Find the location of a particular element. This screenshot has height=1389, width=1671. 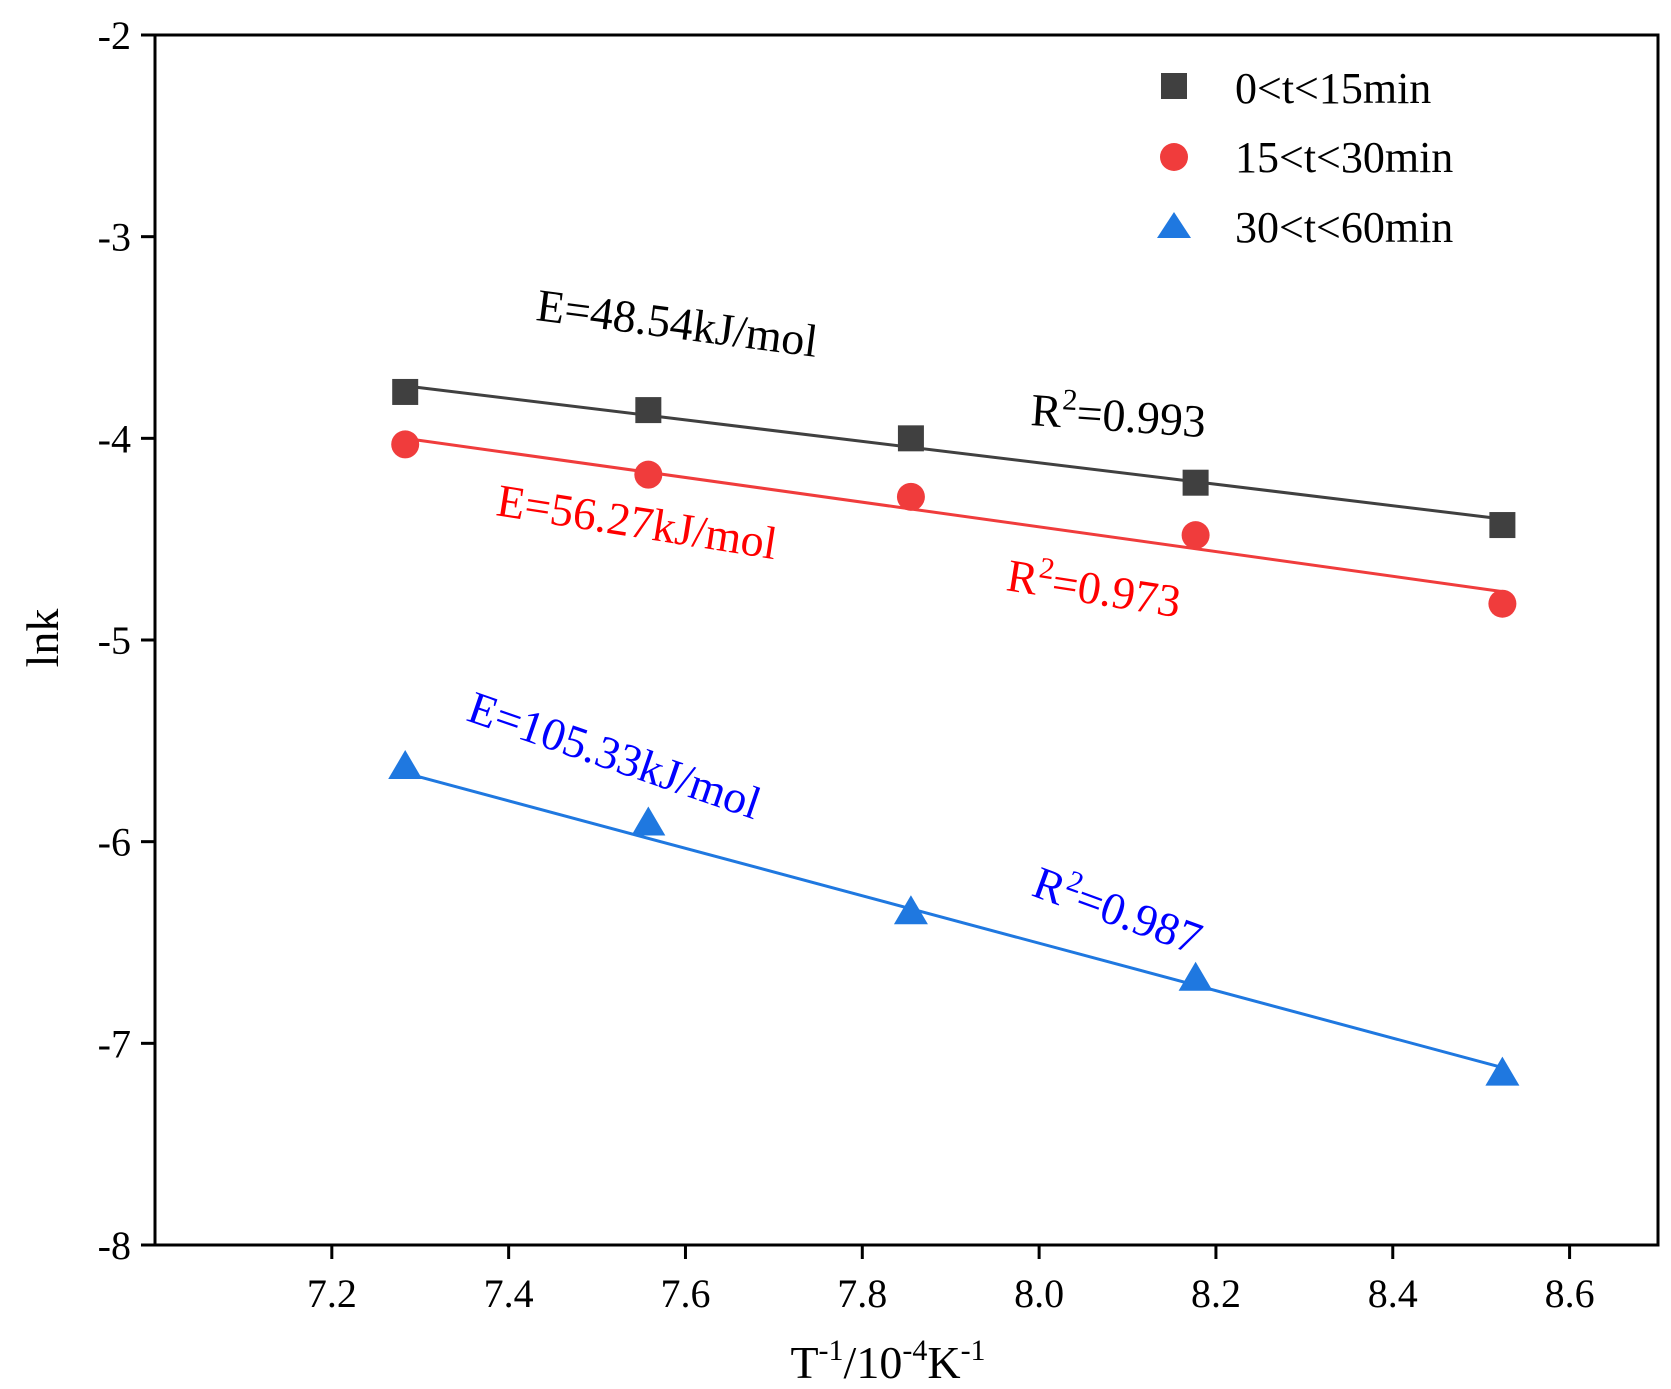

legend-label-series-1: 0<t<15min is located at coordinates (1333, 88).